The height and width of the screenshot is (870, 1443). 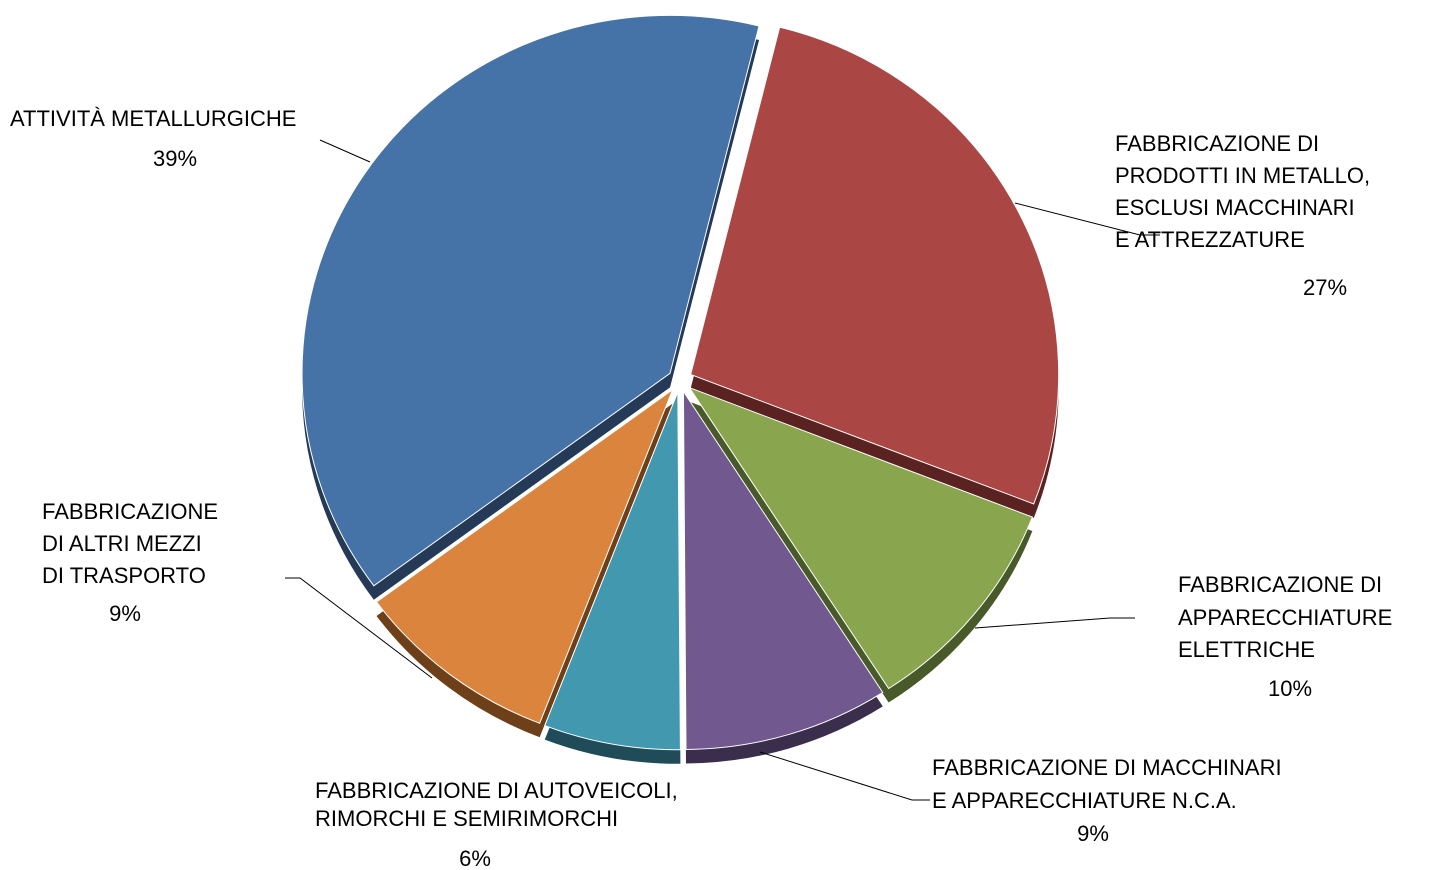 What do you see at coordinates (1084, 800) in the screenshot?
I see `slice-label: E APPARECCHIATURE N.C.A.` at bounding box center [1084, 800].